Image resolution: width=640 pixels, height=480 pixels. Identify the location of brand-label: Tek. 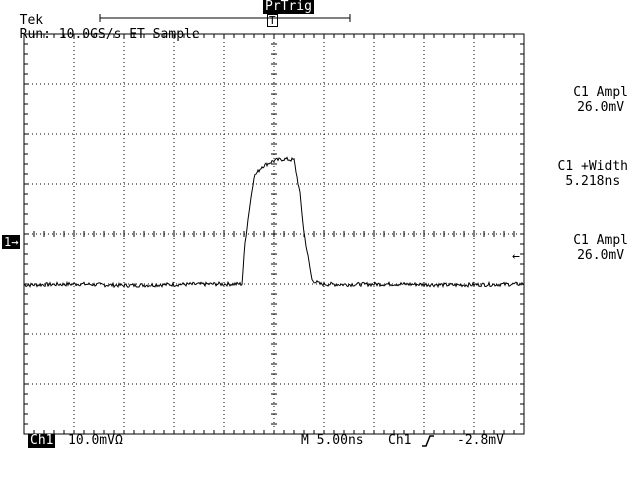
(31, 20).